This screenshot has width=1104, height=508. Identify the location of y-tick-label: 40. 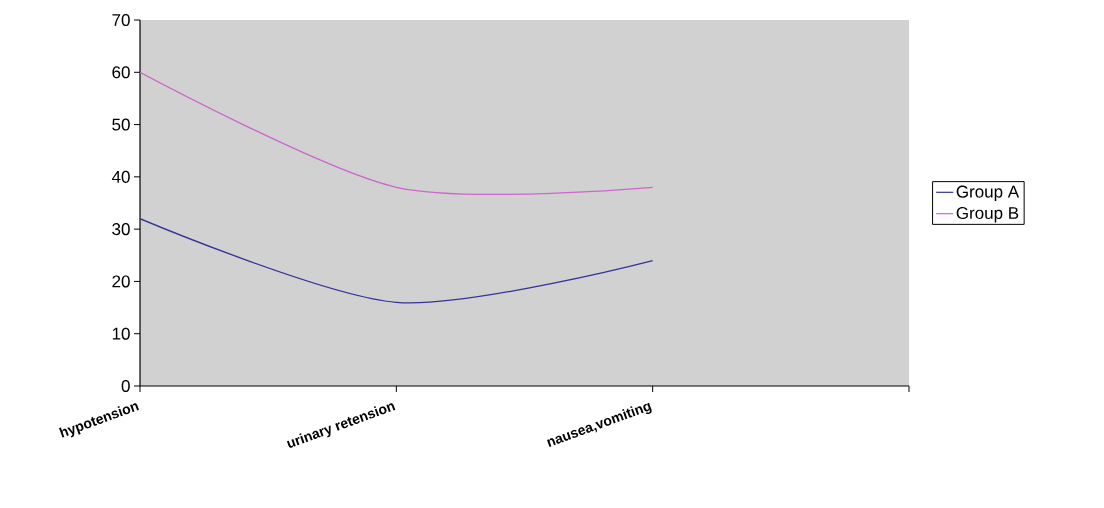
(120, 176).